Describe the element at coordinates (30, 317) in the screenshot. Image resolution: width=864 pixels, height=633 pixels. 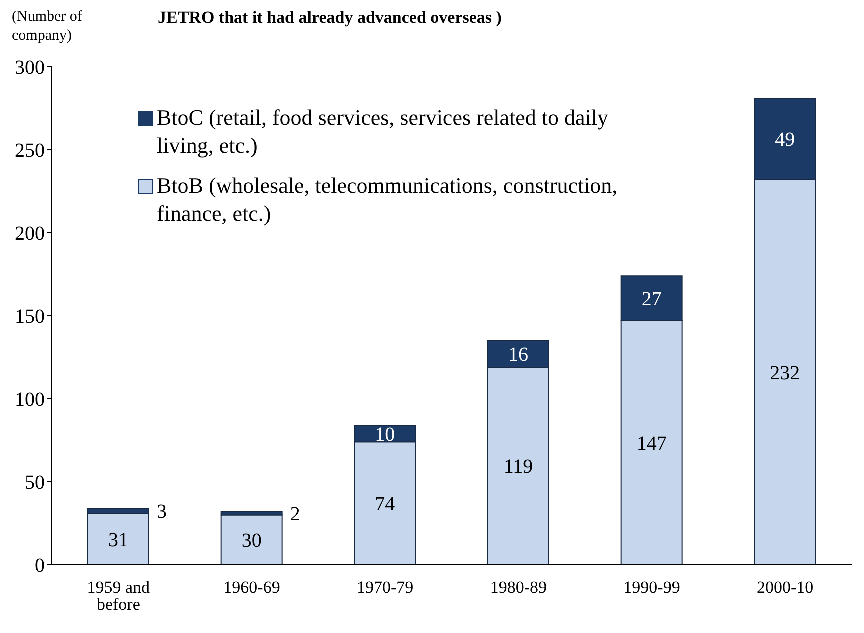
I see `y-tick-label: 150` at that location.